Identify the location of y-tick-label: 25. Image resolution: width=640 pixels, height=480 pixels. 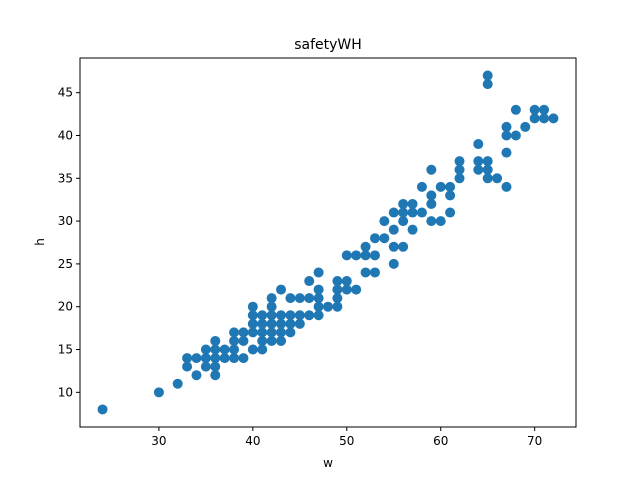
(65, 264).